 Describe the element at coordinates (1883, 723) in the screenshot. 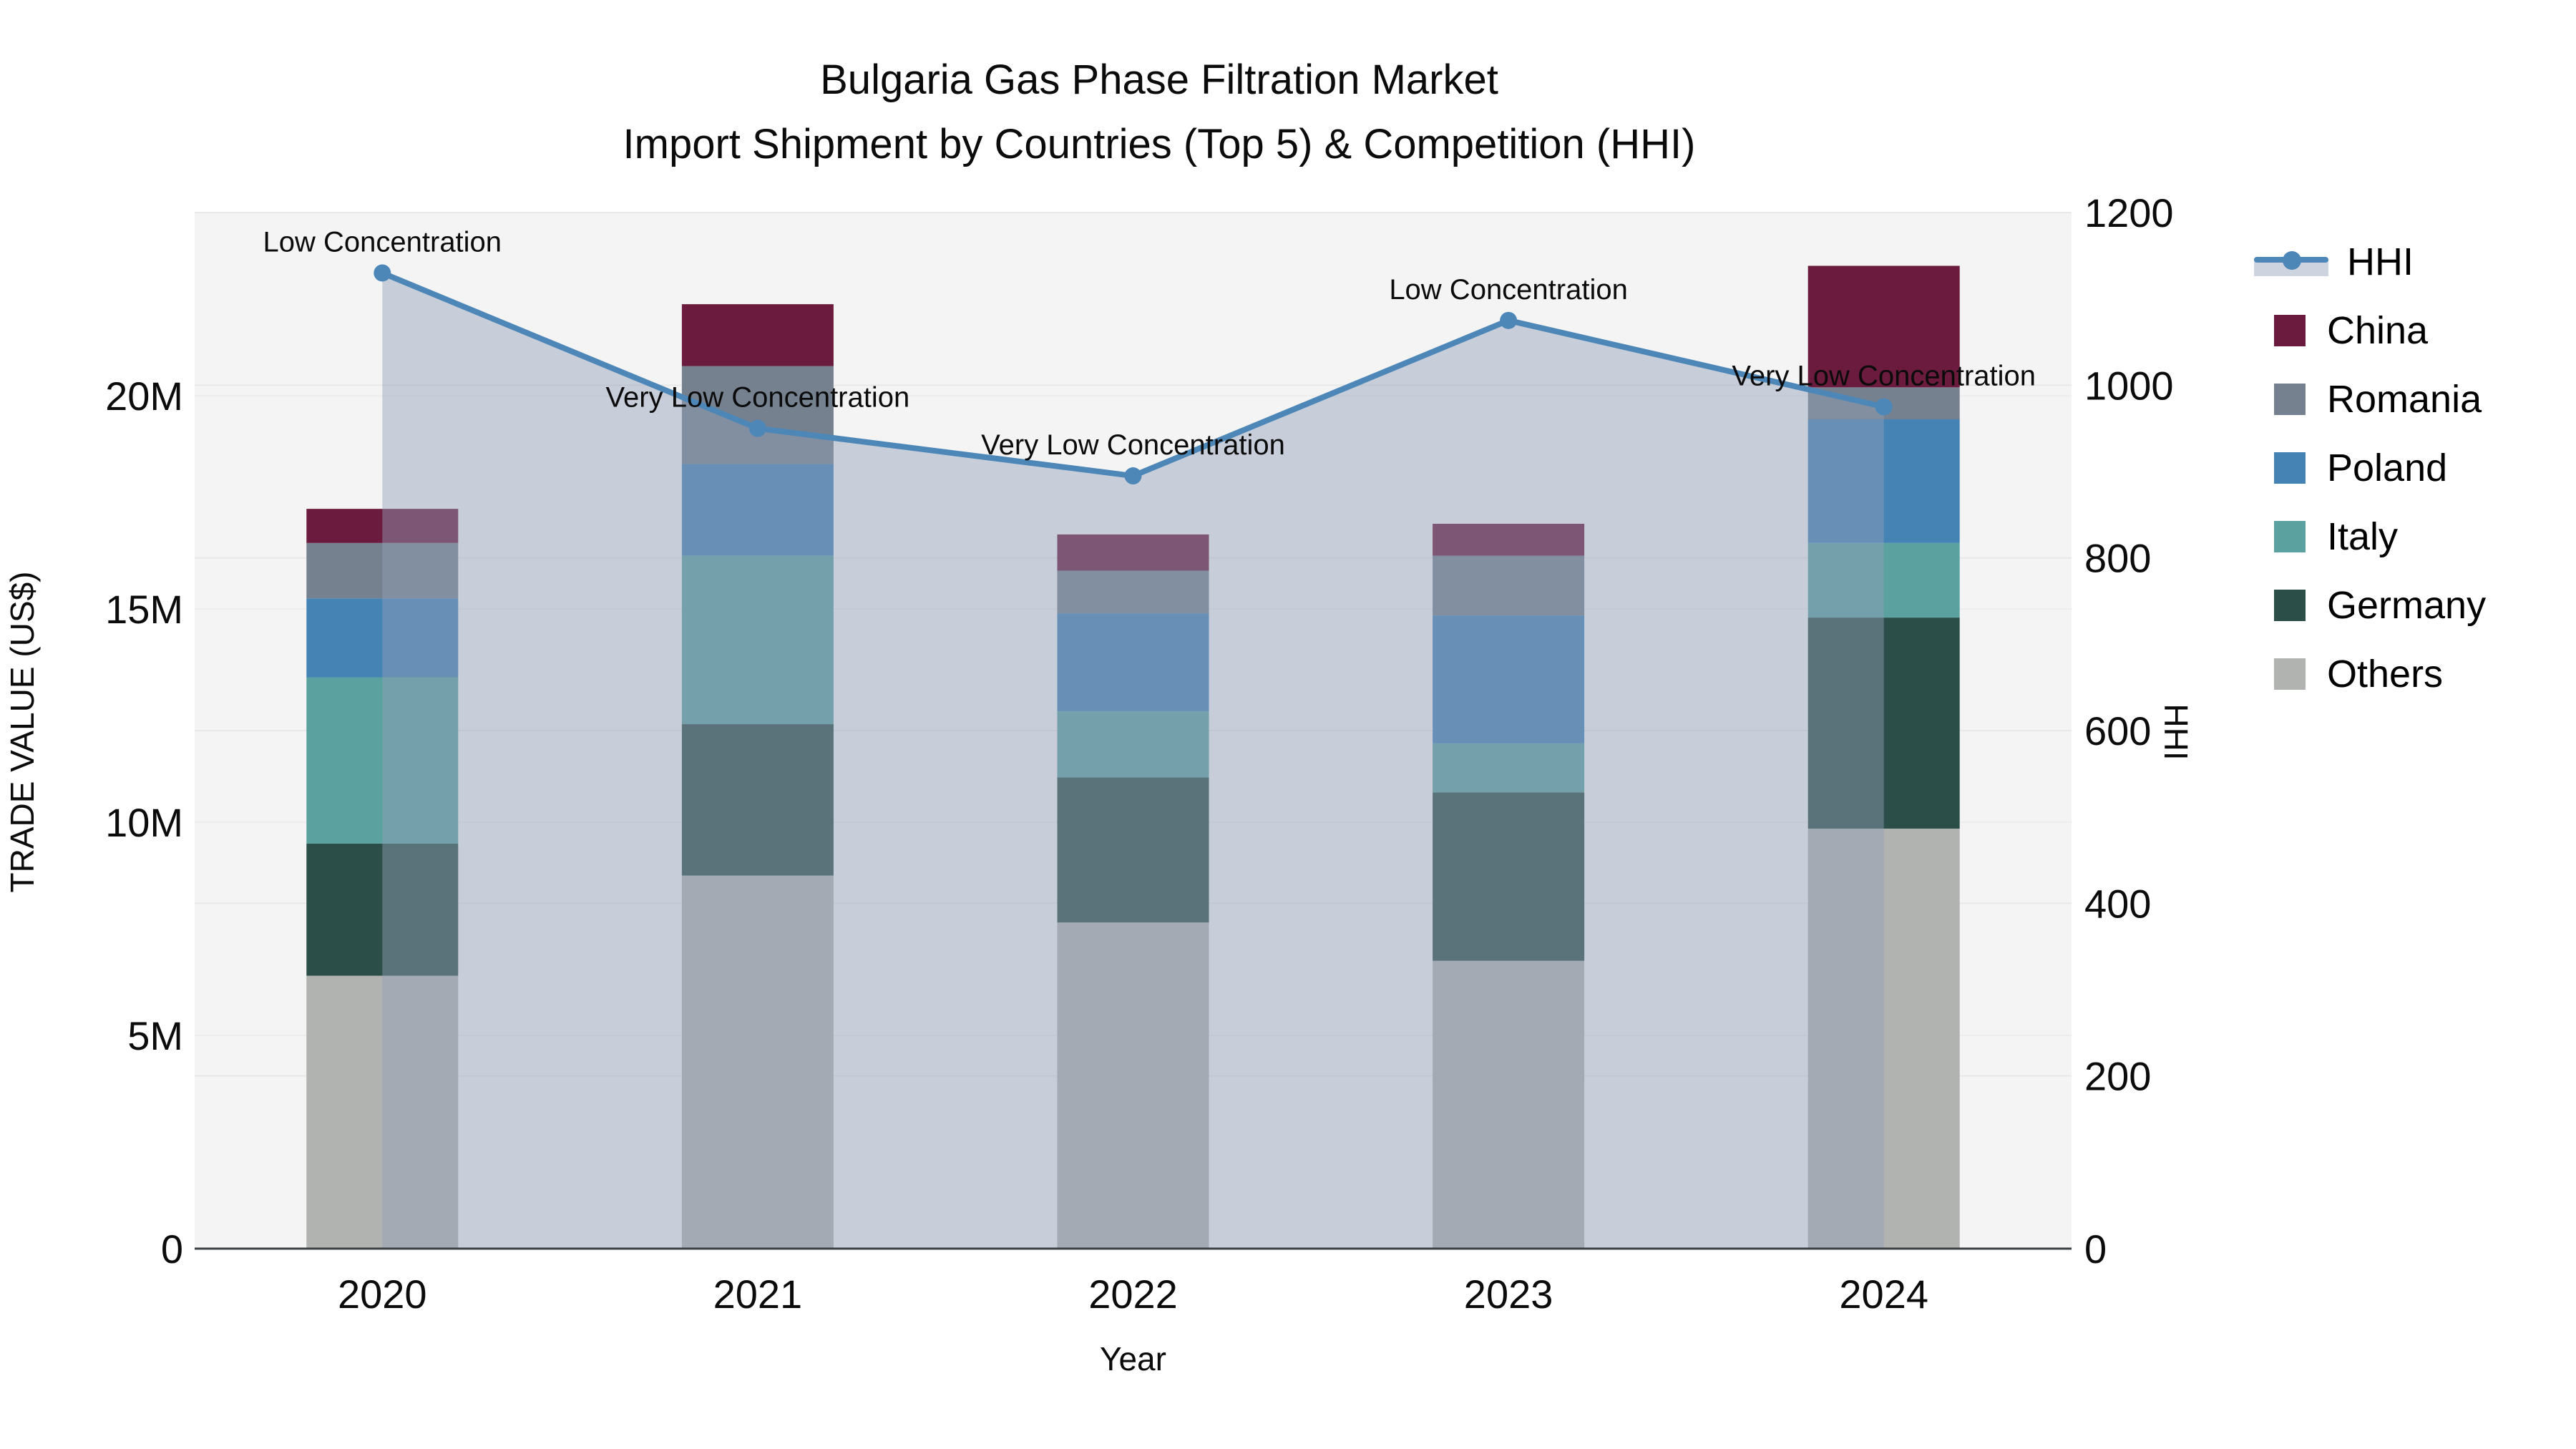

I see `bar-segment-germany-2024` at that location.